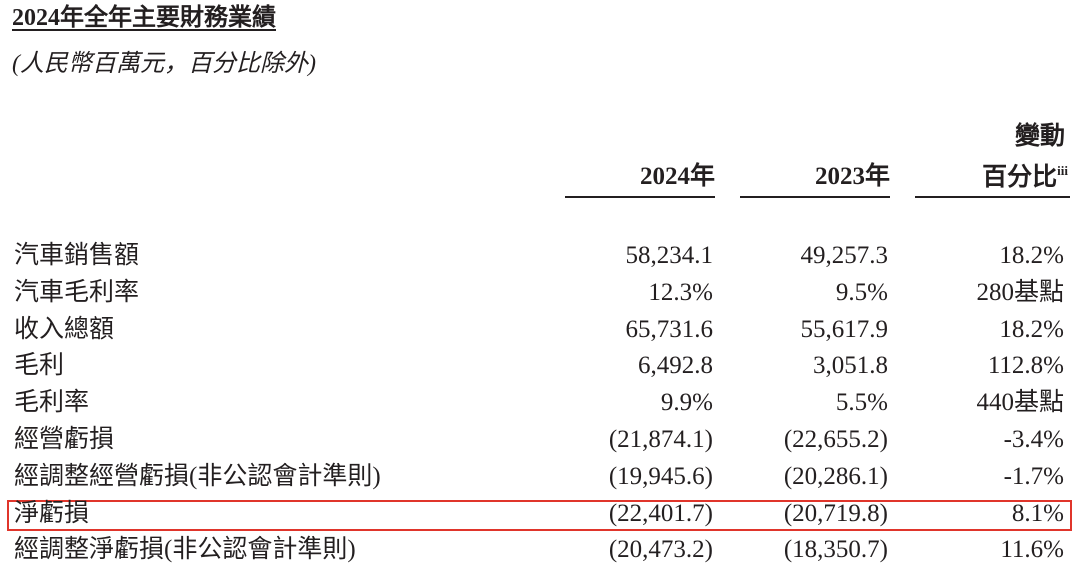  Describe the element at coordinates (1037, 513) in the screenshot. I see `cell-value: 8.1%` at that location.